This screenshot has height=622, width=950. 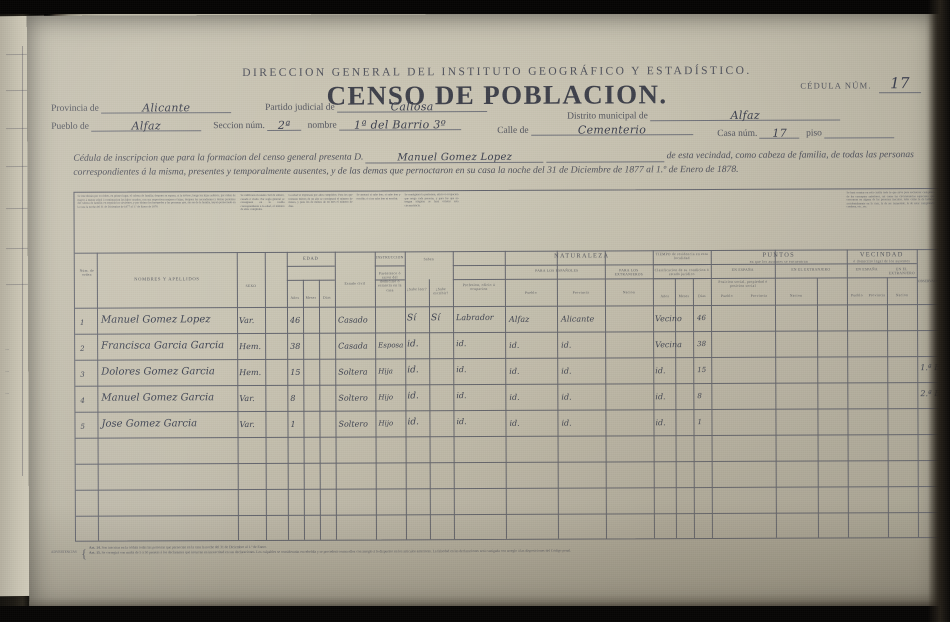 I want to click on row-nat-provincia: Alicante, so click(x=578, y=319).